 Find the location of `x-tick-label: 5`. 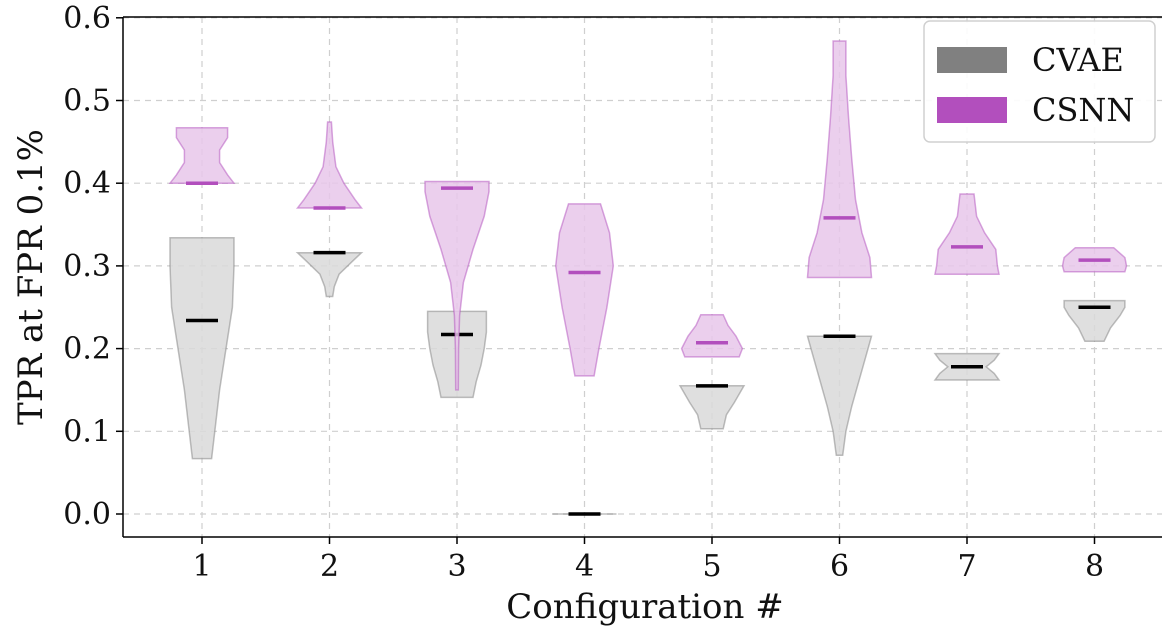

x-tick-label: 5 is located at coordinates (711, 566).